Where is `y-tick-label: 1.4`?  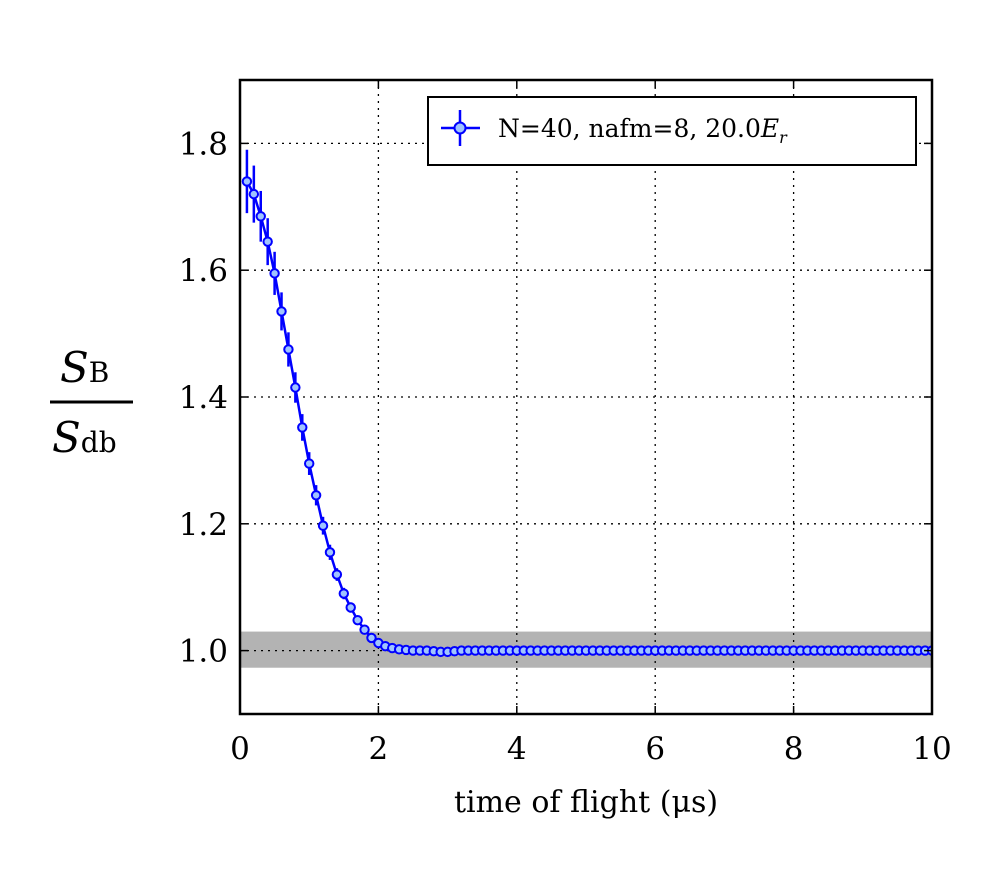
y-tick-label: 1.4 is located at coordinates (203, 398).